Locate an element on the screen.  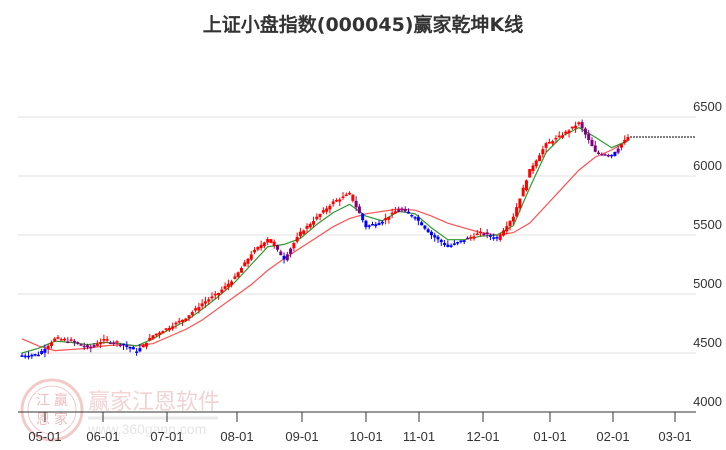
x-tick-label: 09-01 is located at coordinates (301, 436).